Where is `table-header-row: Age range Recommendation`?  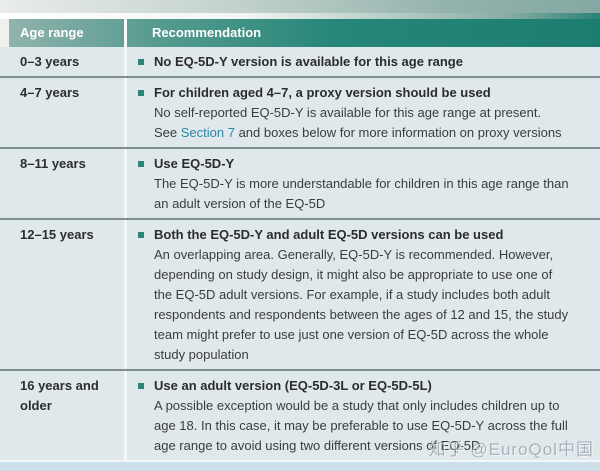
table-header-row: Age range Recommendation is located at coordinates (300, 33).